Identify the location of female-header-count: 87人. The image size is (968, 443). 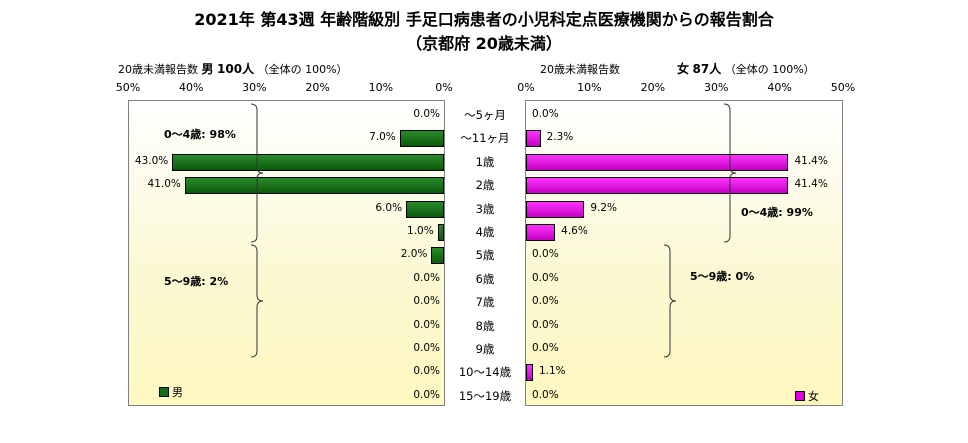
(707, 69).